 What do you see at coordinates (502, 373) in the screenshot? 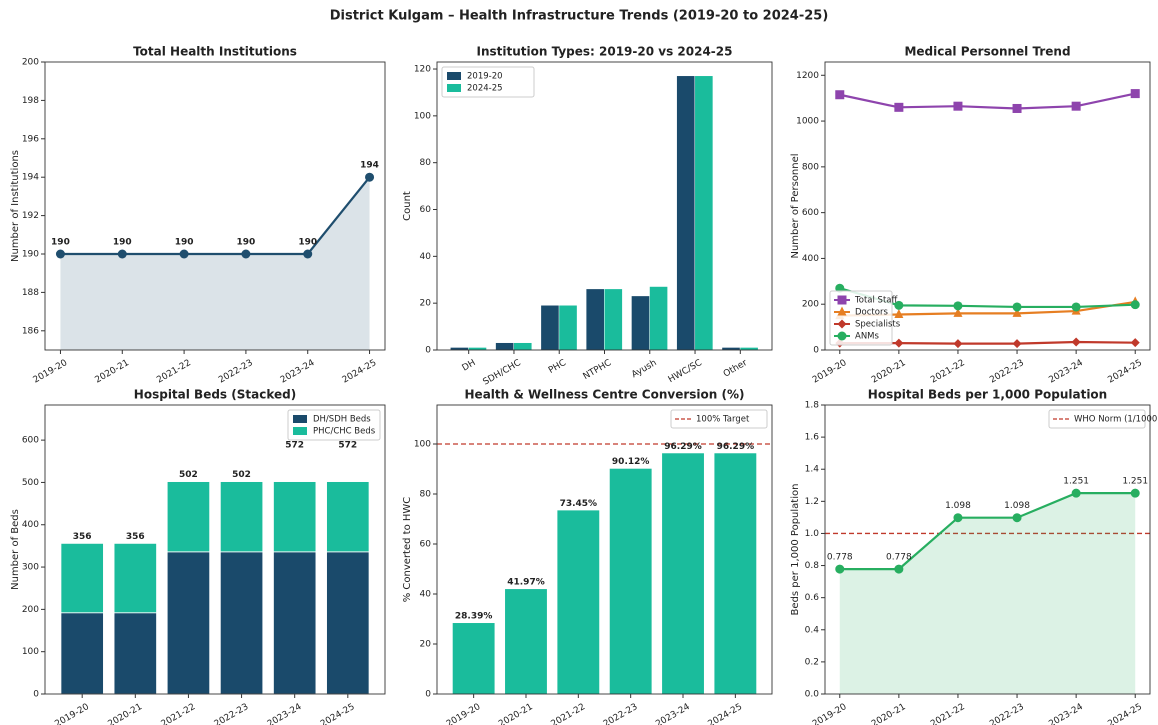
I see `x-tick-label: SDH/CHC` at bounding box center [502, 373].